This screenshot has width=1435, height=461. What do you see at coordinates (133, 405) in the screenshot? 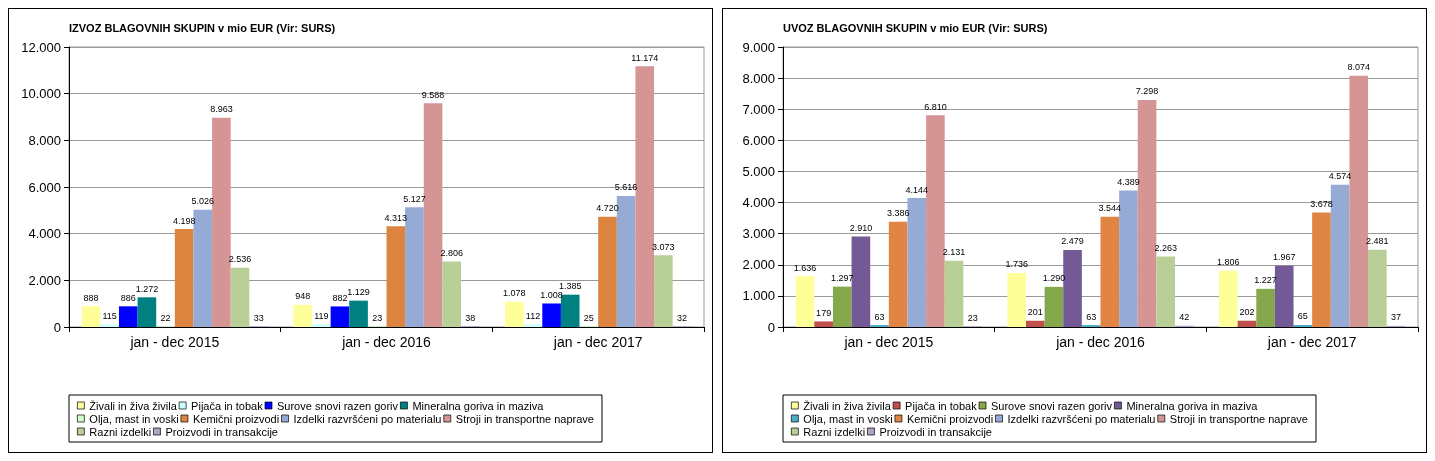
I see `legend-label: Živali in živa živila` at bounding box center [133, 405].